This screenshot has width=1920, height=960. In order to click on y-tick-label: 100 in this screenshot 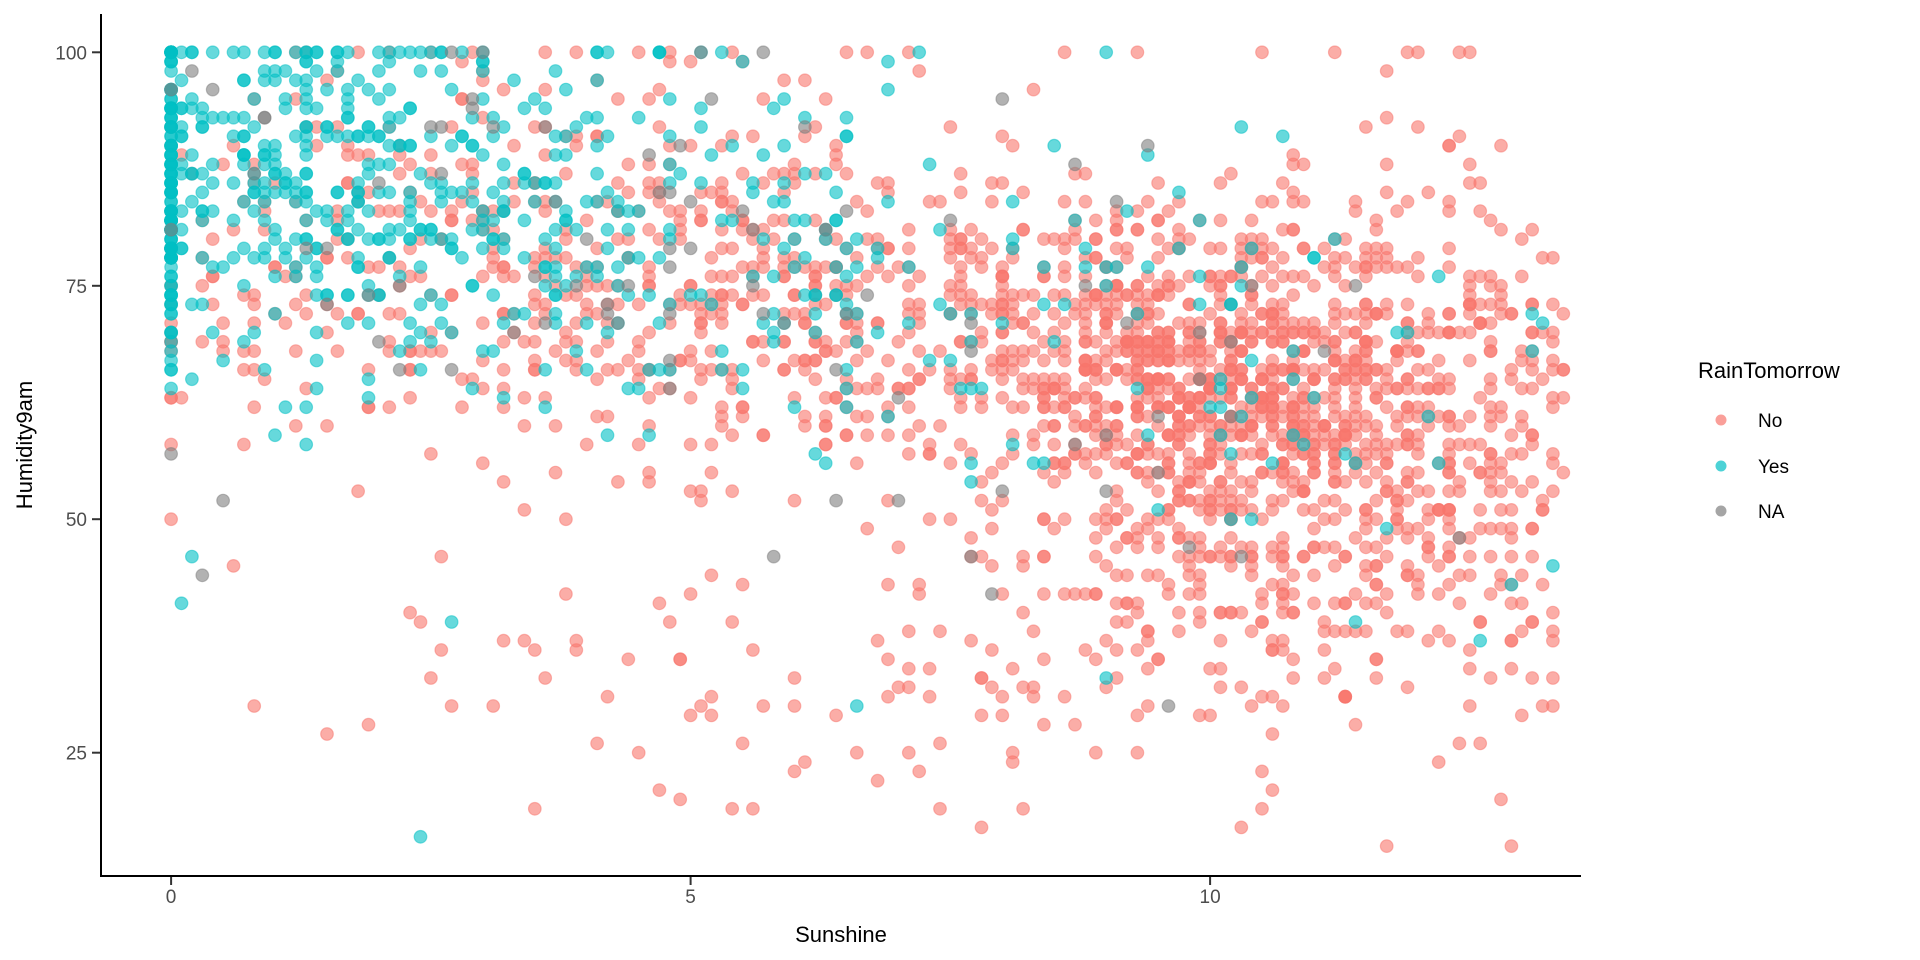, I will do `click(71, 53)`.